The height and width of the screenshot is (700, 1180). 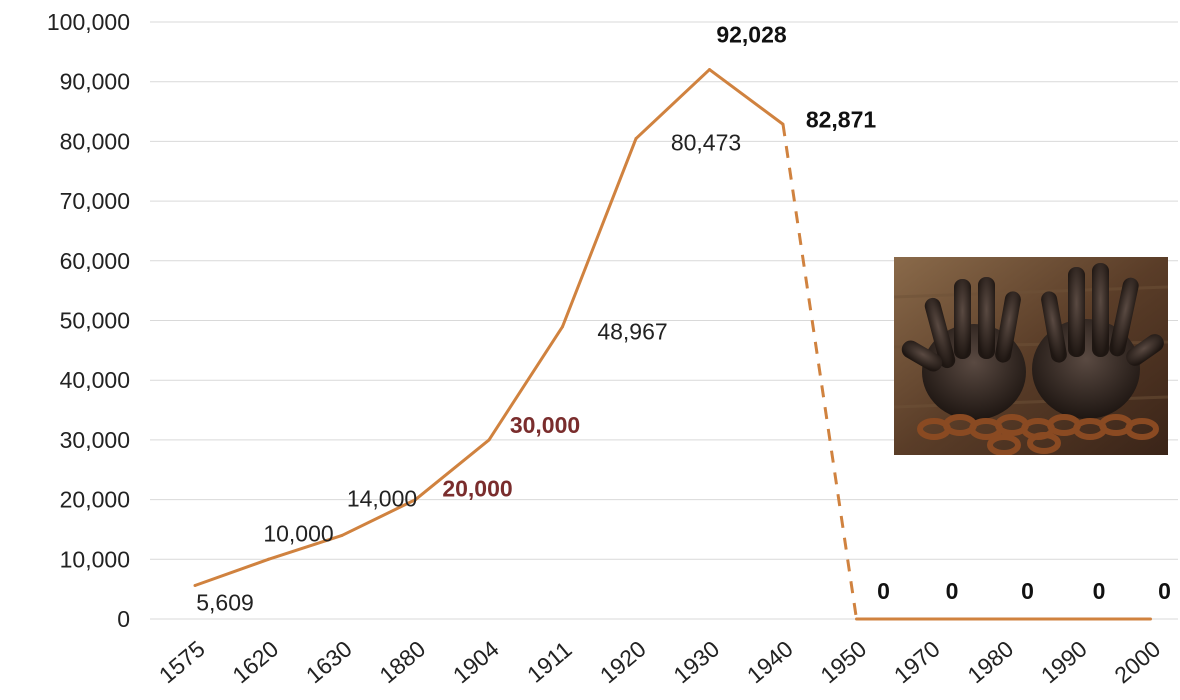 I want to click on x-tick-label: 1920, so click(x=623, y=661).